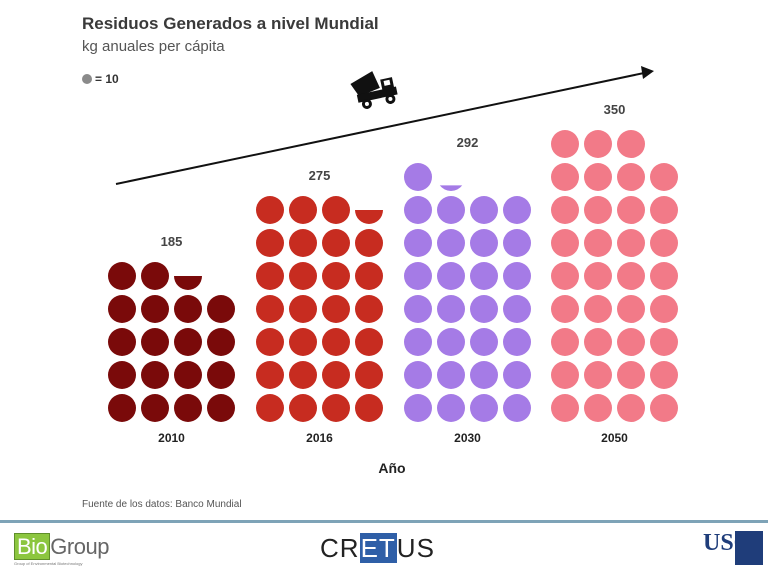  I want to click on legend: = 10, so click(100, 79).